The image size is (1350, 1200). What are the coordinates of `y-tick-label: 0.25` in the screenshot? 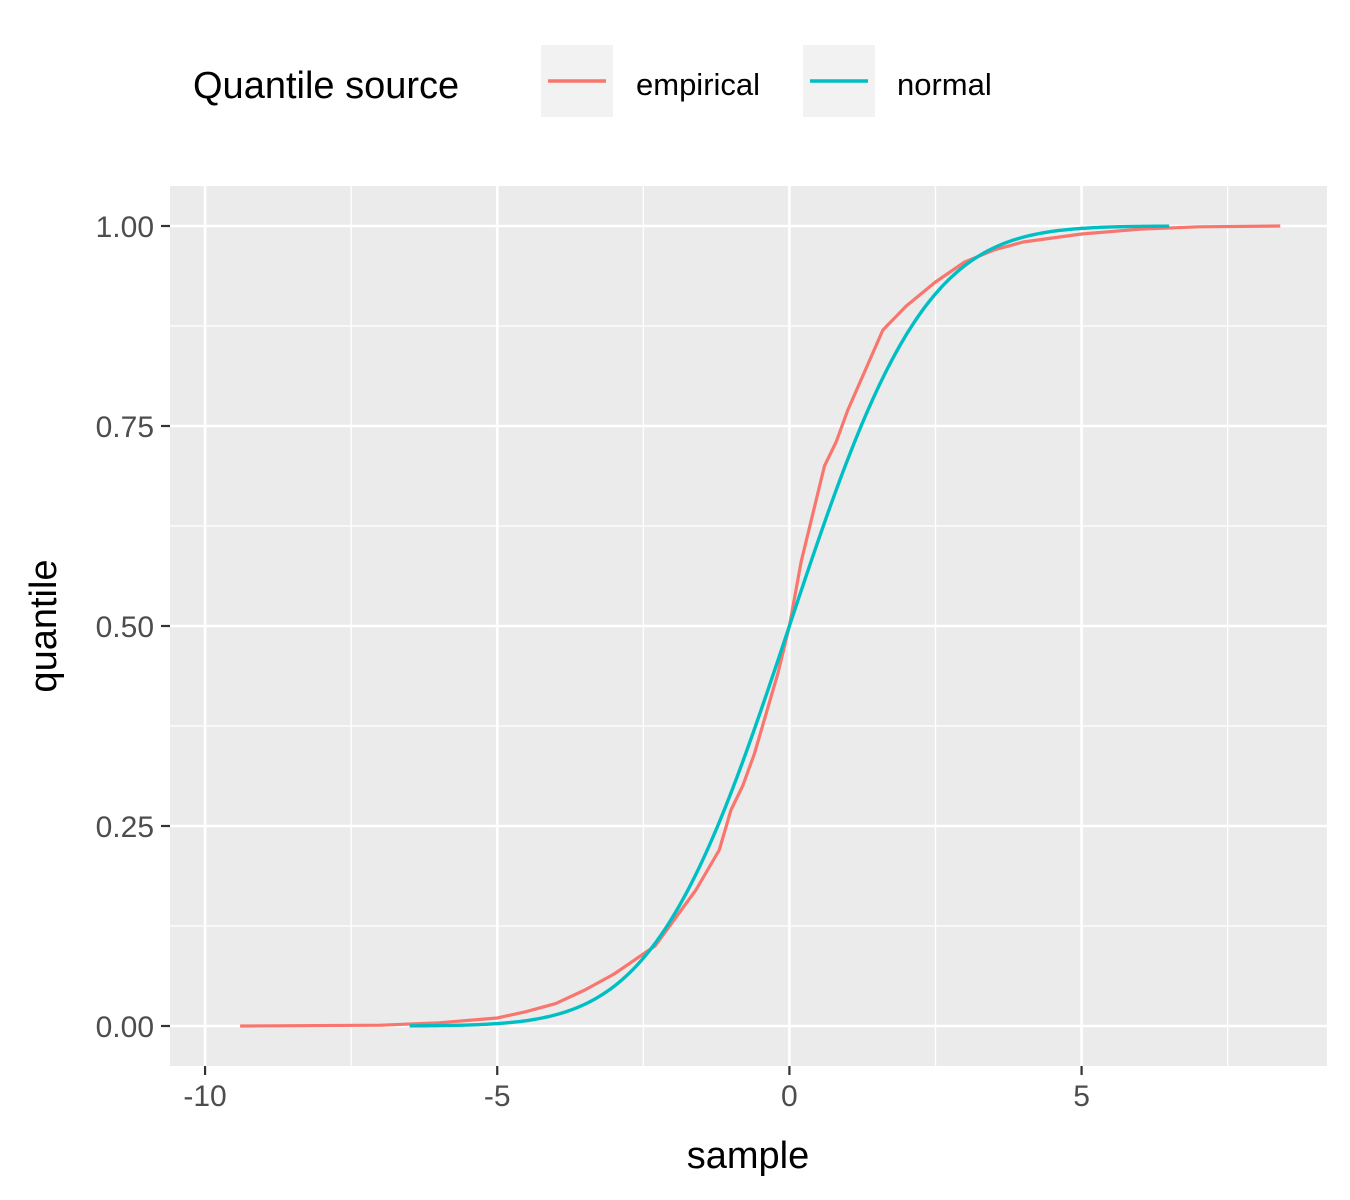 It's located at (125, 827).